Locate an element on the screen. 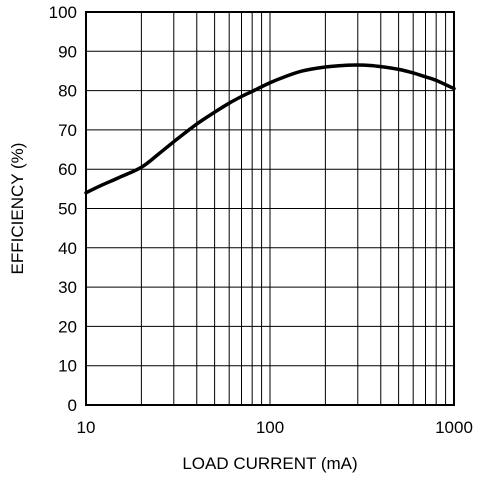  x-tick-label: 100 is located at coordinates (270, 427).